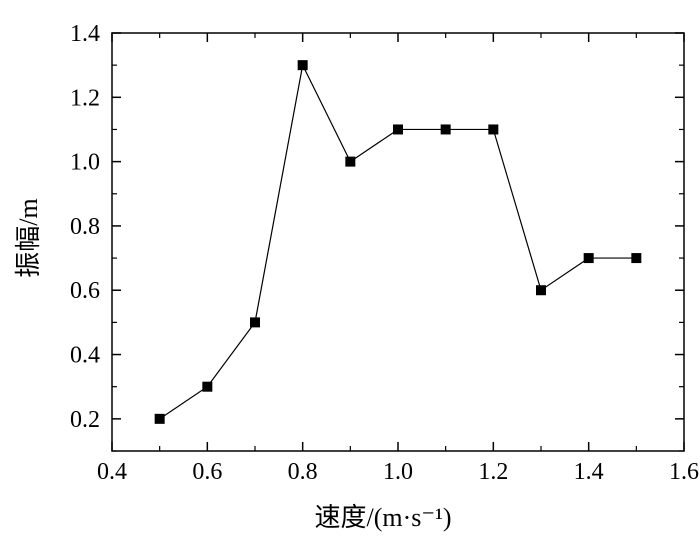  Describe the element at coordinates (493, 472) in the screenshot. I see `x-tick-label: 1.2` at that location.